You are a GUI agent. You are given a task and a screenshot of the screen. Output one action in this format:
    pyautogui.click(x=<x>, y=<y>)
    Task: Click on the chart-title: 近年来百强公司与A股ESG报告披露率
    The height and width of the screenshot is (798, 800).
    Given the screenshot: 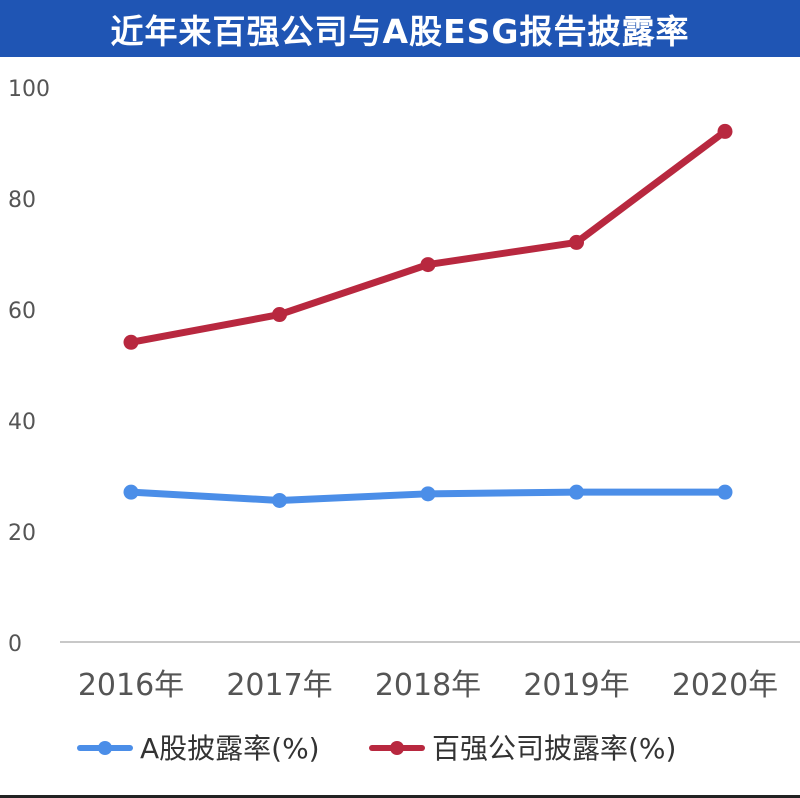 What is the action you would take?
    pyautogui.click(x=400, y=31)
    